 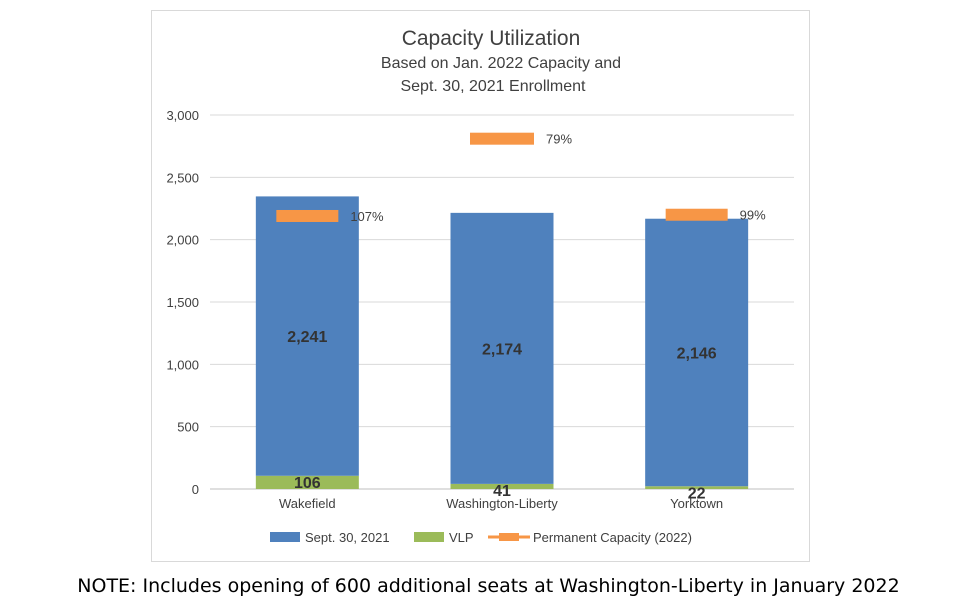 I want to click on y-tick-label: 3,000, so click(x=182, y=115).